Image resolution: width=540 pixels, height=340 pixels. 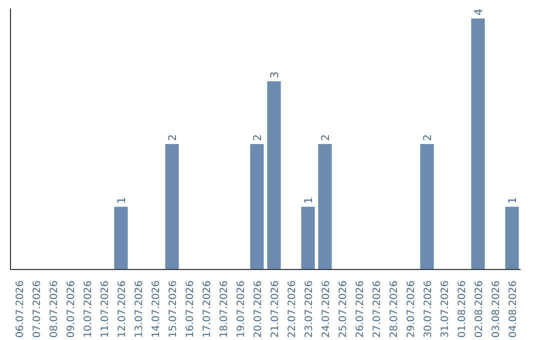 I want to click on x-tick-label: 04.08.2026, so click(x=513, y=309).